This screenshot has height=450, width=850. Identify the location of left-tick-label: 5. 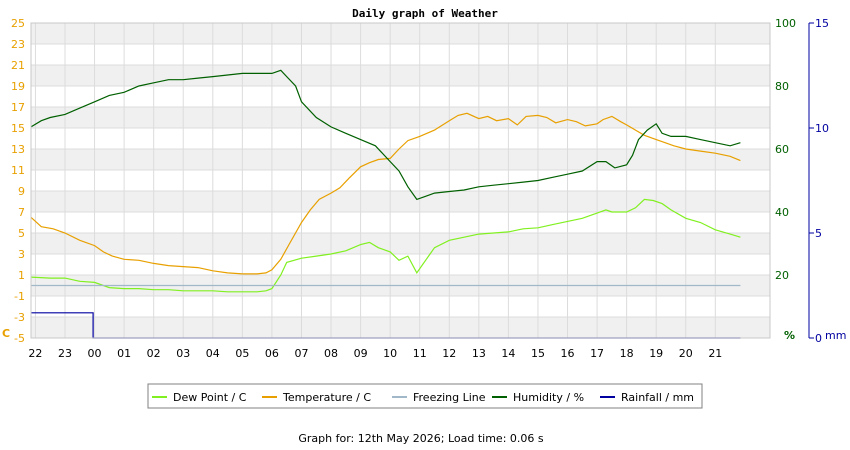
(21, 233).